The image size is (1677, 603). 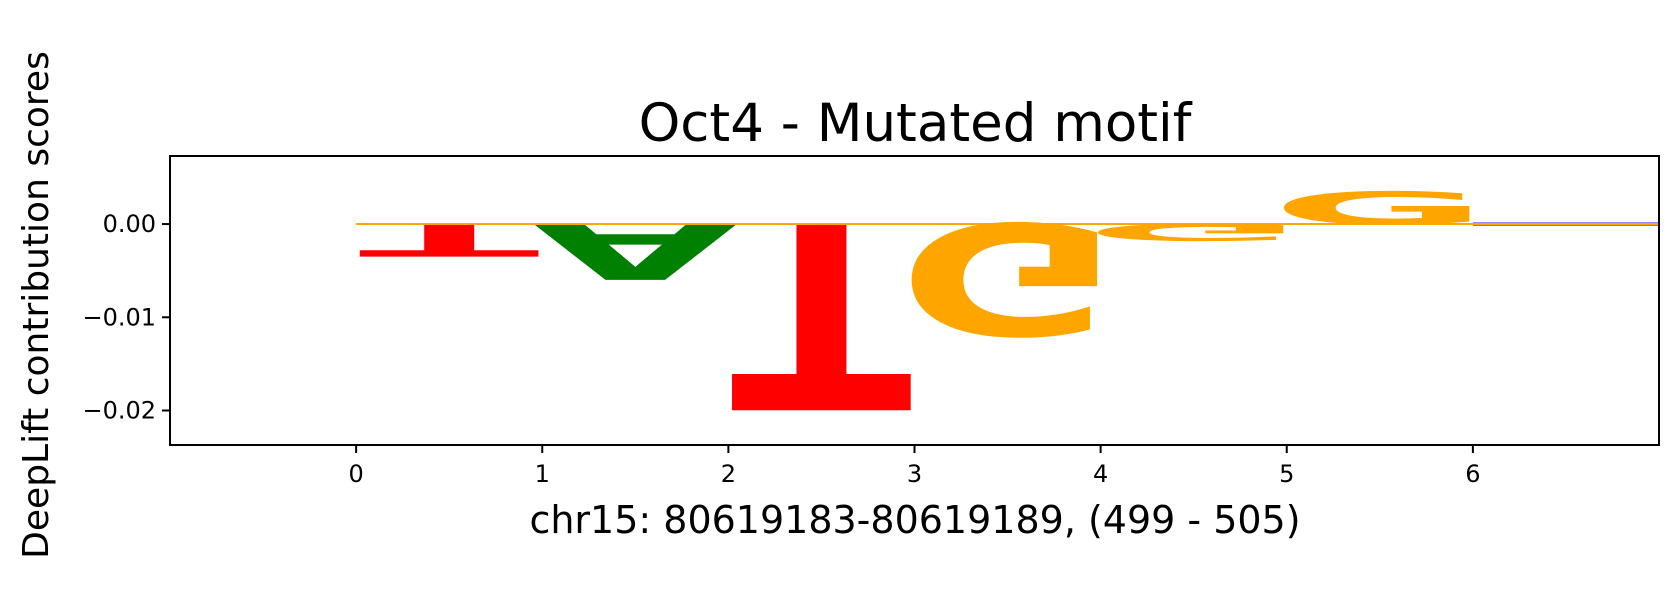 What do you see at coordinates (119, 411) in the screenshot?
I see `y-tick-label: −0.02` at bounding box center [119, 411].